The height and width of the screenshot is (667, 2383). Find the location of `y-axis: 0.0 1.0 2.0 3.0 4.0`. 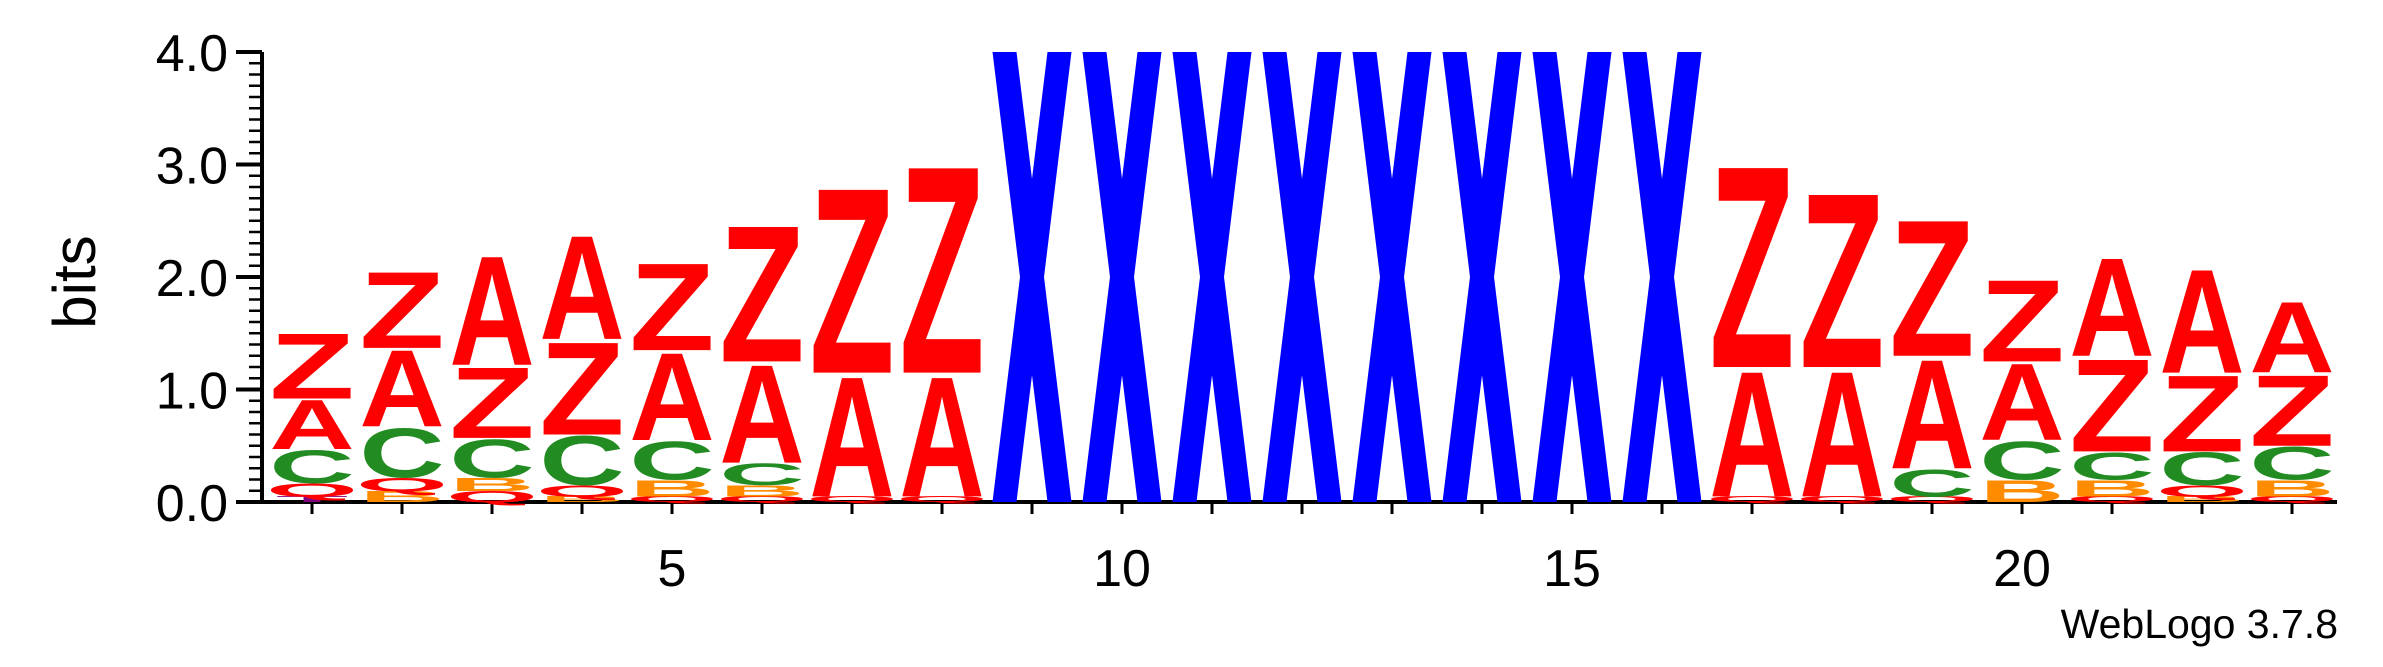

y-axis: 0.0 1.0 2.0 3.0 4.0 is located at coordinates (210, 279).